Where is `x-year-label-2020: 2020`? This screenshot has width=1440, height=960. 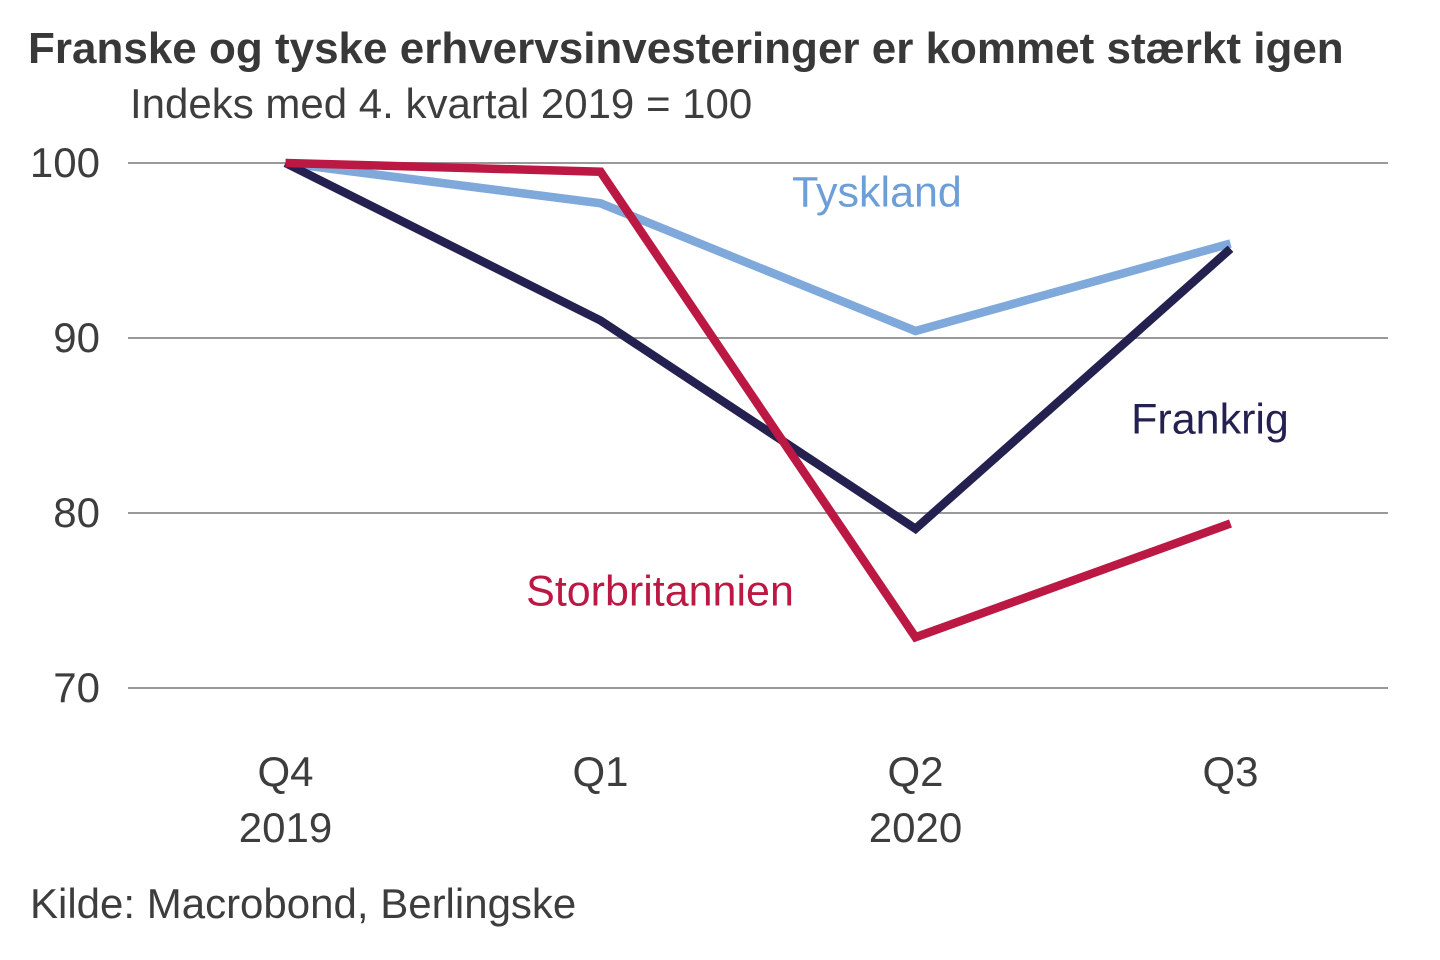 x-year-label-2020: 2020 is located at coordinates (915, 827).